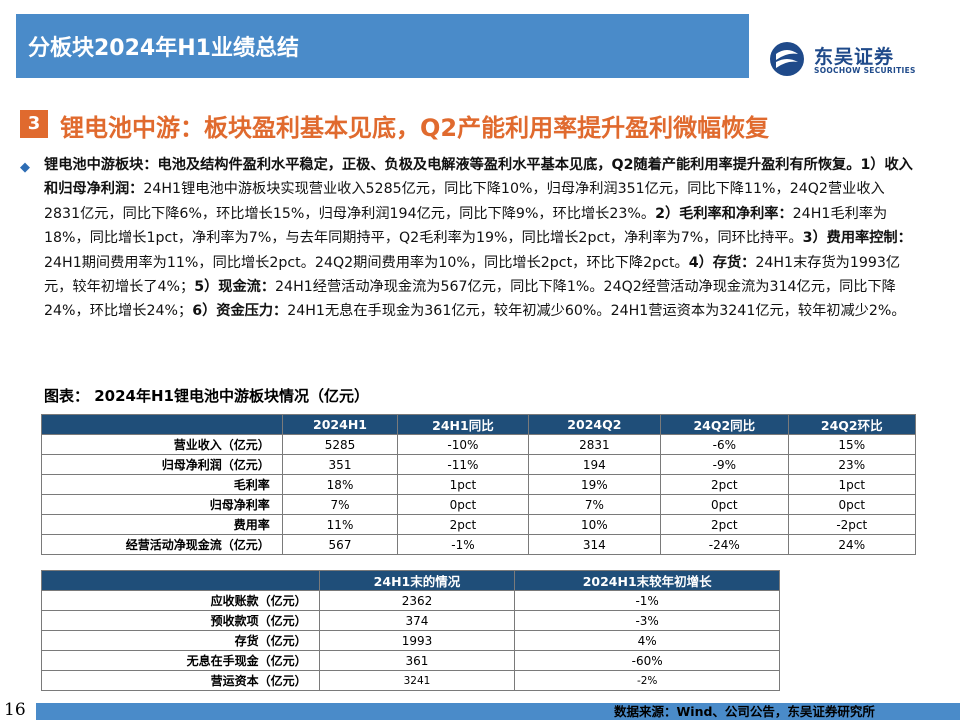  Describe the element at coordinates (206, 396) in the screenshot. I see `figure-title: 图表： 2024年H1锂电池中游板块情况（亿元）` at that location.